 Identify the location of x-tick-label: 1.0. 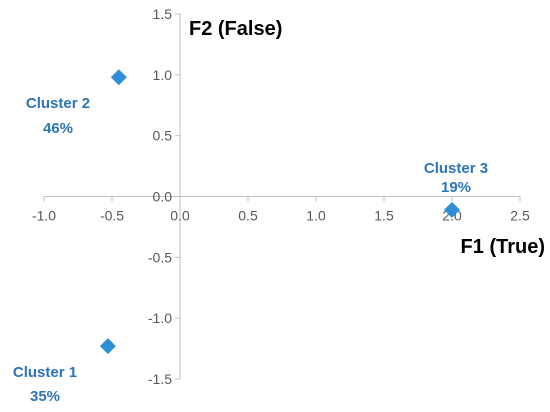
(316, 216).